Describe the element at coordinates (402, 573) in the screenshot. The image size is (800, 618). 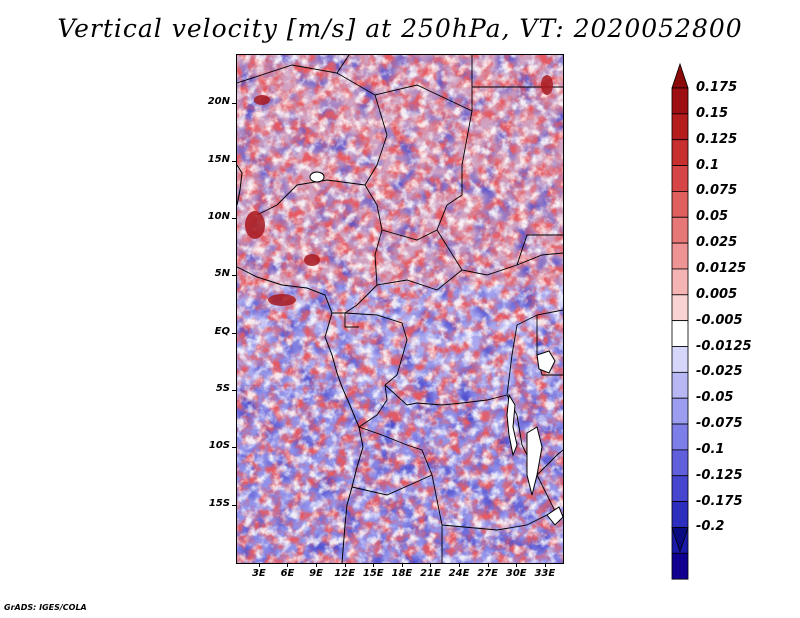
I see `lon-tick-label: 18E` at that location.